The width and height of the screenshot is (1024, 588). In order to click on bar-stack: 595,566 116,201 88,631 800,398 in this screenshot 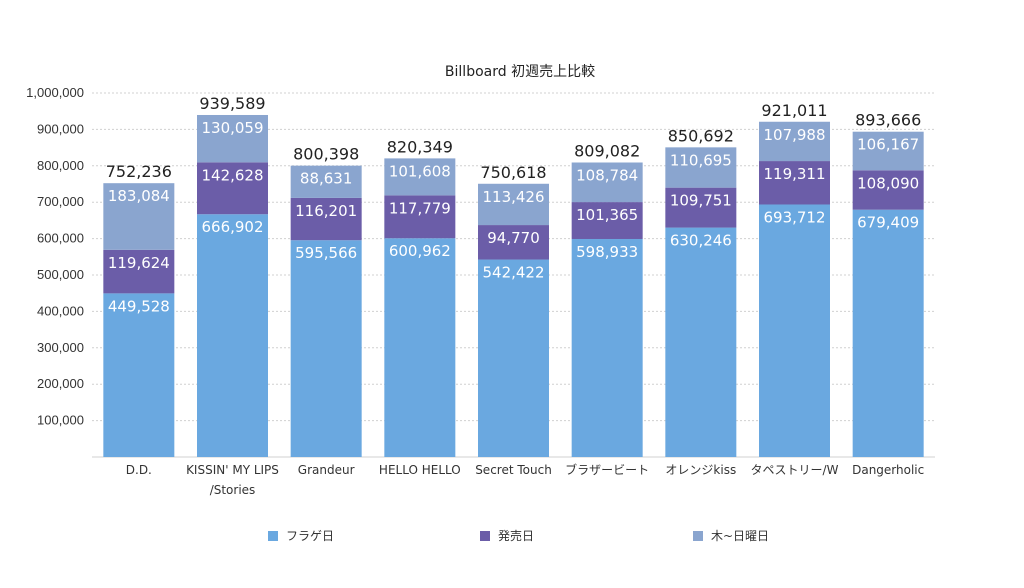, I will do `click(326, 301)`.